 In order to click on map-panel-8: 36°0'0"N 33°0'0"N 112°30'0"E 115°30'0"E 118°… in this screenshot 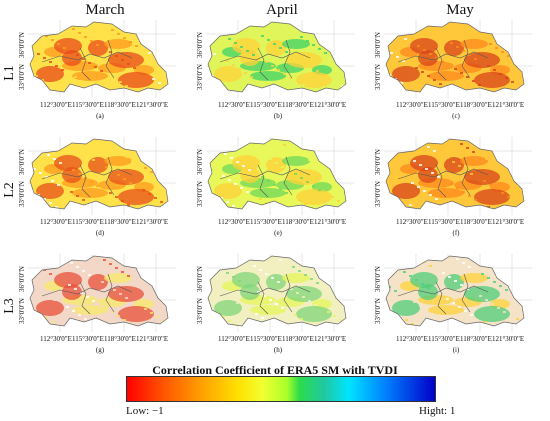, I will do `click(277, 304)`.